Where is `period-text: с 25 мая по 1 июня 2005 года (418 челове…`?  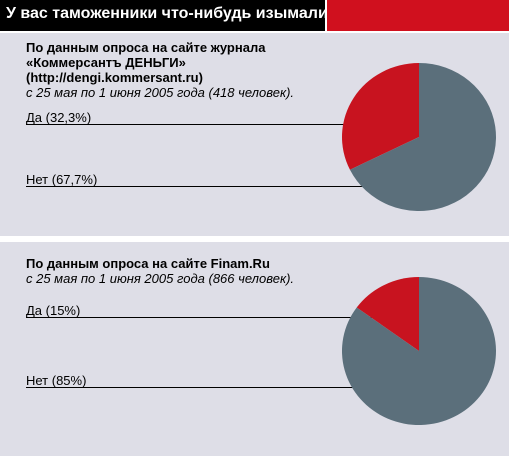
period-text: с 25 мая по 1 июня 2005 года (418 челове… is located at coordinates (160, 92).